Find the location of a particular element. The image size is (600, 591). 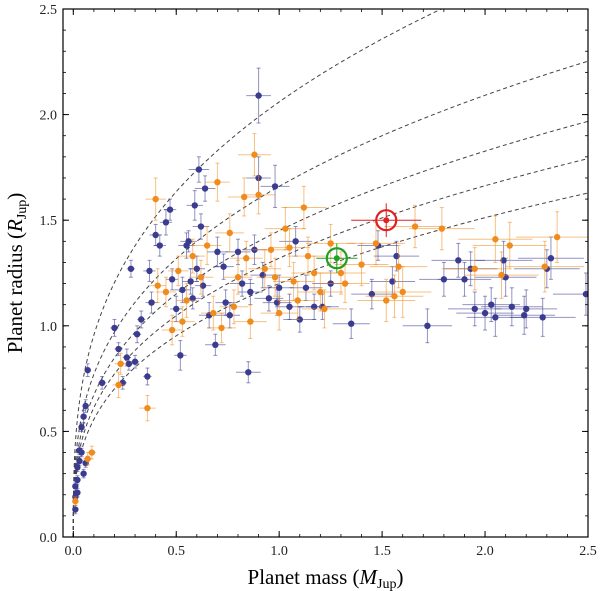

x-tick-label: 2.5 is located at coordinates (588, 551).